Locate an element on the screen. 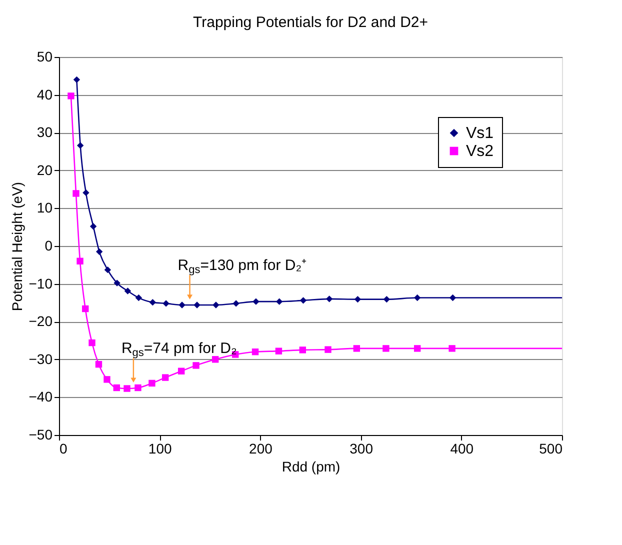  y-axis-title: Potential Height (eV) is located at coordinates (16, 247).